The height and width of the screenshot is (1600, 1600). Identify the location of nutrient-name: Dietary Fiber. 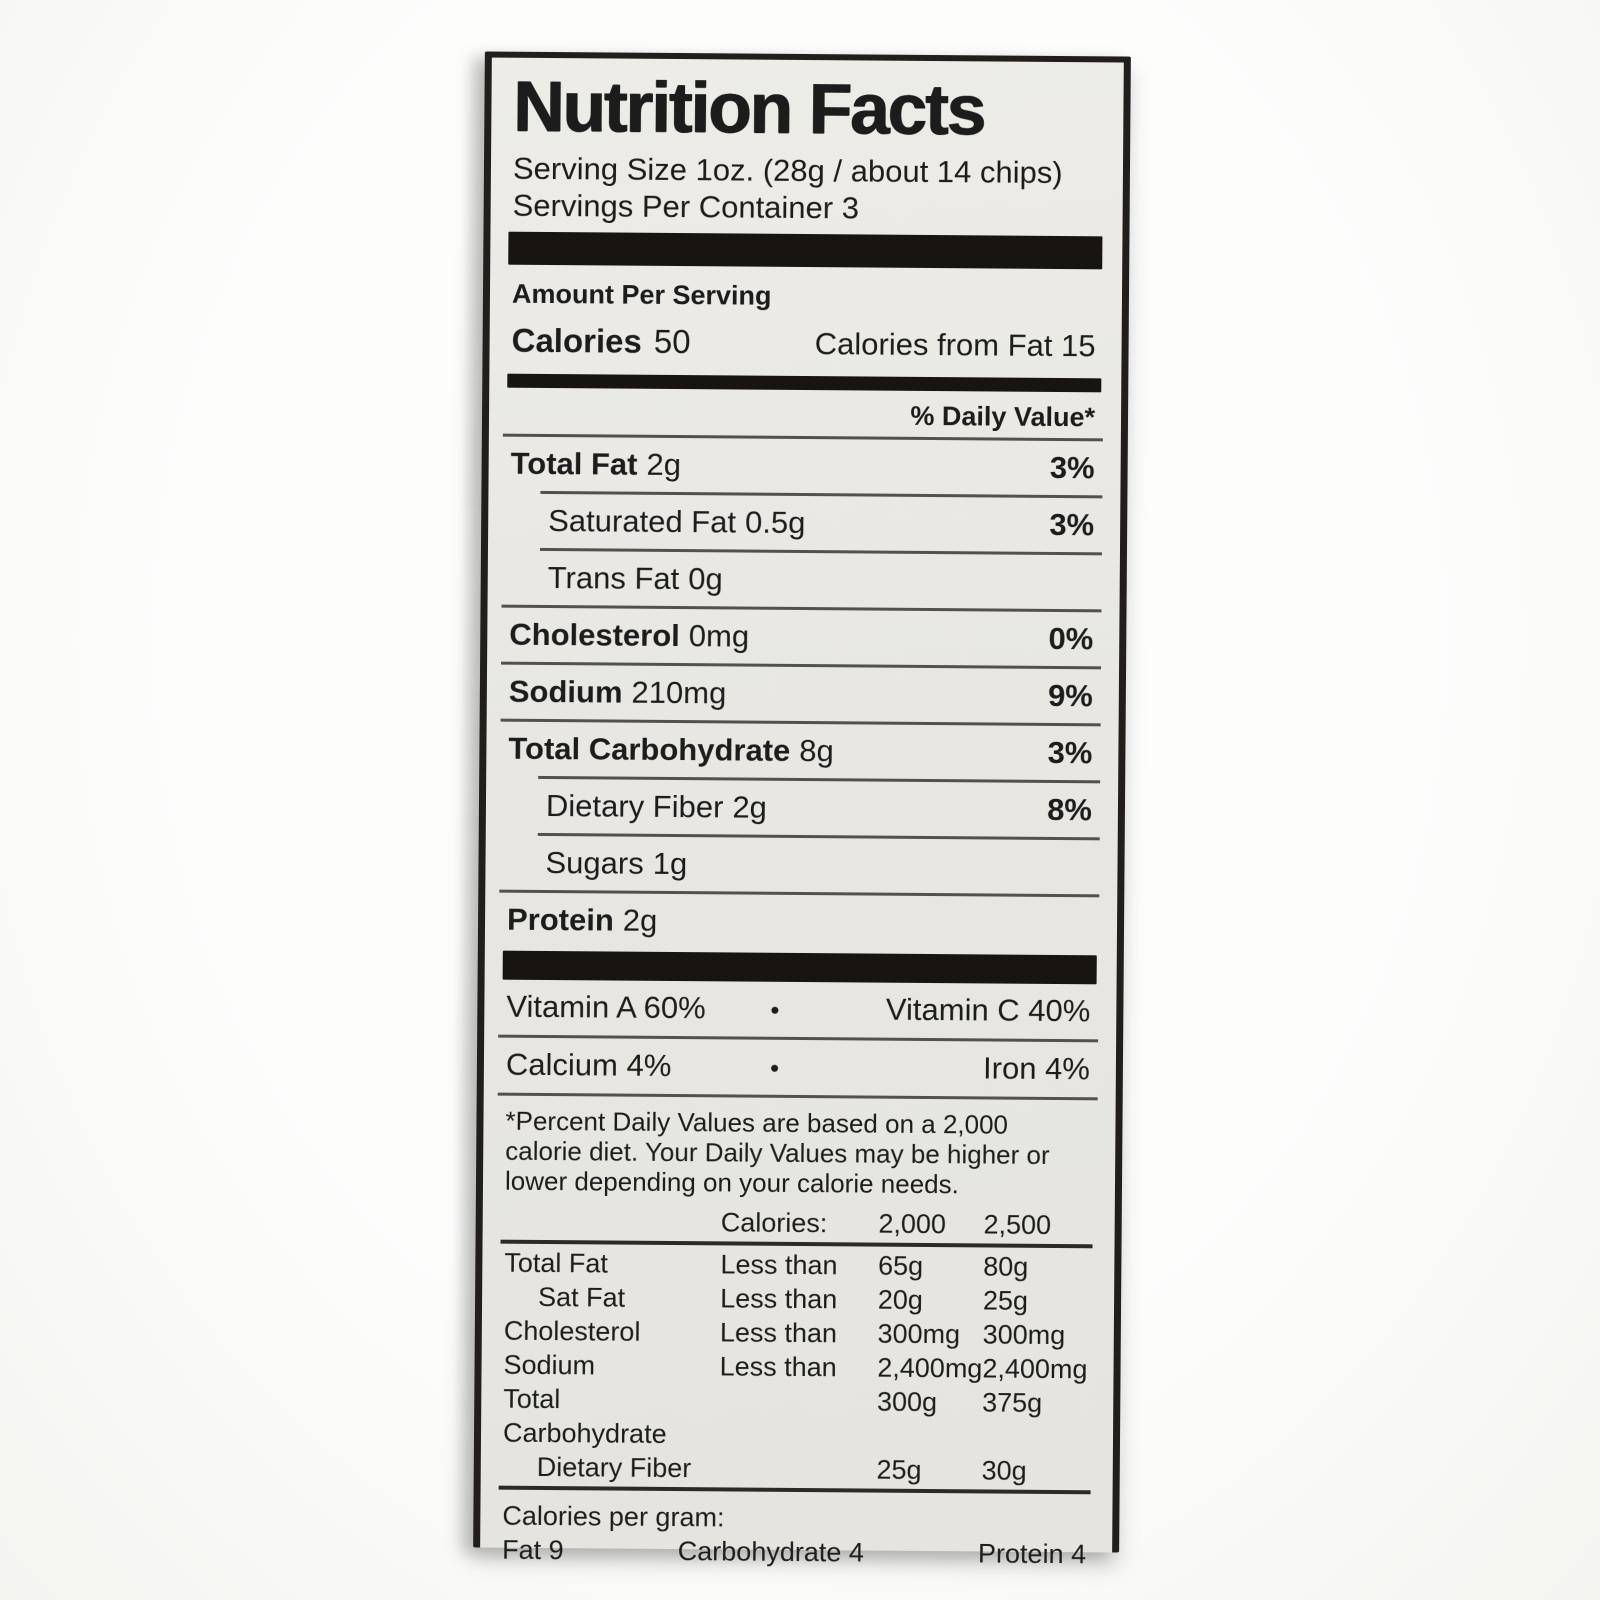
(634, 806).